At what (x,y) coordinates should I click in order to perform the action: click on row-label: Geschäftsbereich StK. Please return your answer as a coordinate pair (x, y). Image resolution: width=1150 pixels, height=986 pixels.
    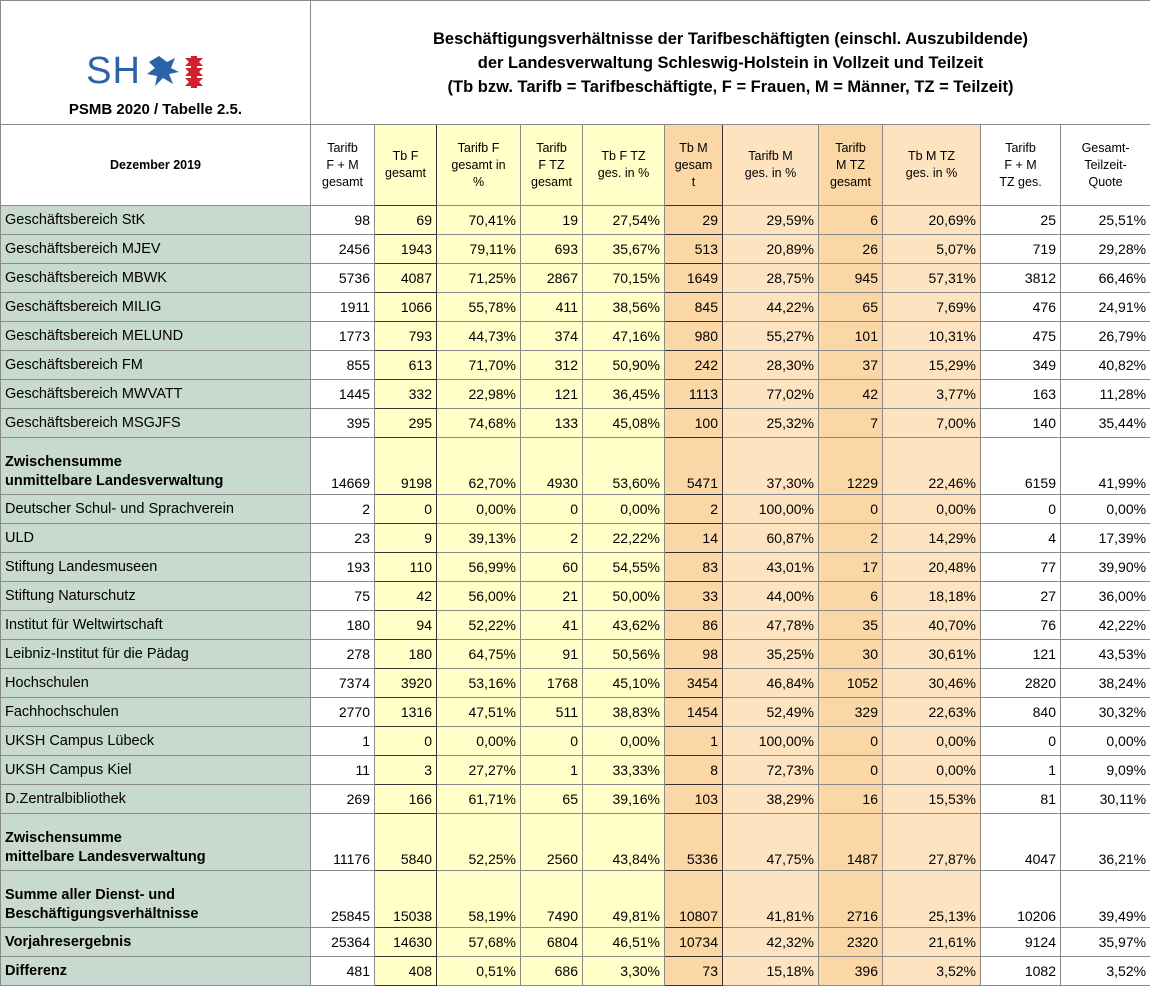
    Looking at the image, I should click on (156, 220).